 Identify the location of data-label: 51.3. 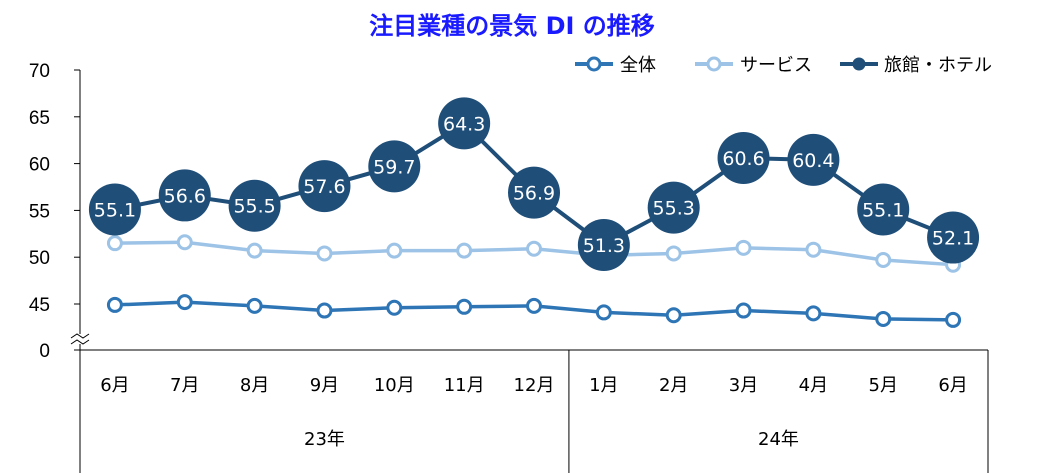
(604, 246).